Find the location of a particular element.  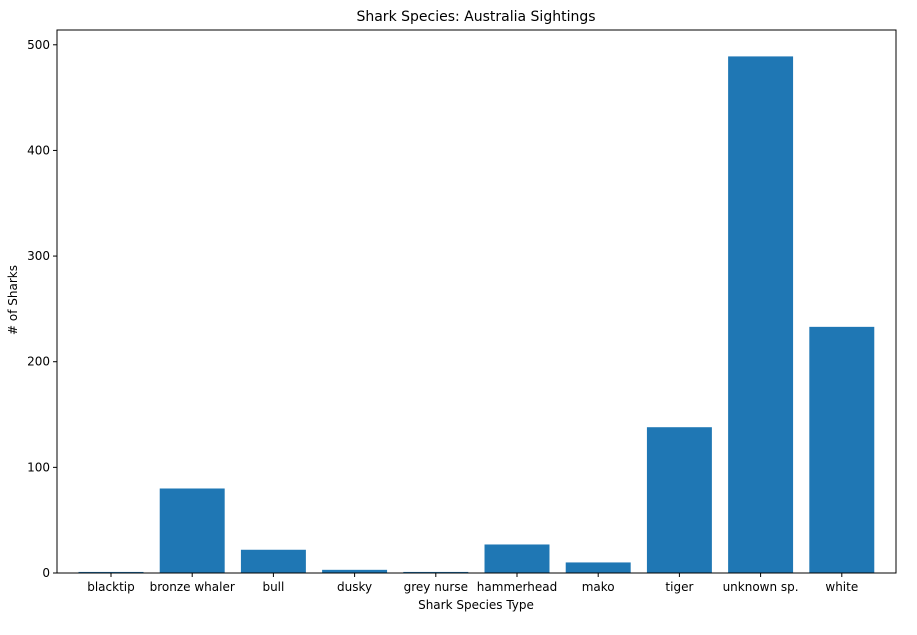

bar-mako is located at coordinates (598, 567).